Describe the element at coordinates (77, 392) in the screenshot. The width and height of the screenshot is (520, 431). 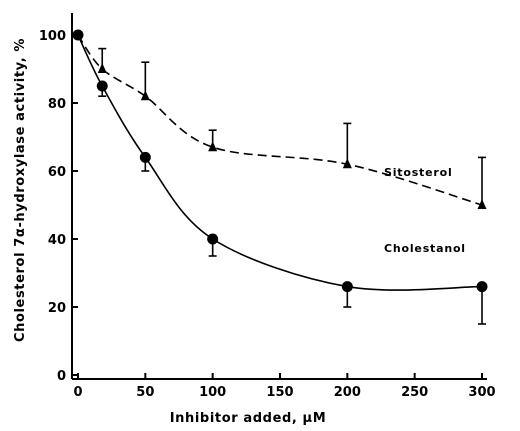
I see `x-tick-label: 0` at that location.